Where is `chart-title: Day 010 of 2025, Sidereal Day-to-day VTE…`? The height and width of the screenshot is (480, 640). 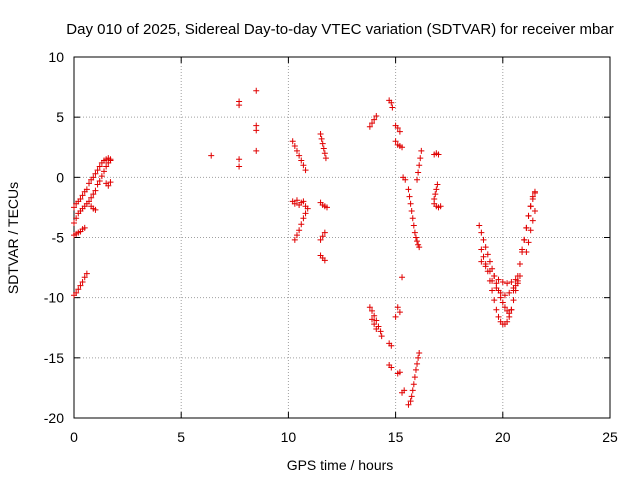 chart-title: Day 010 of 2025, Sidereal Day-to-day VTE… is located at coordinates (339, 29).